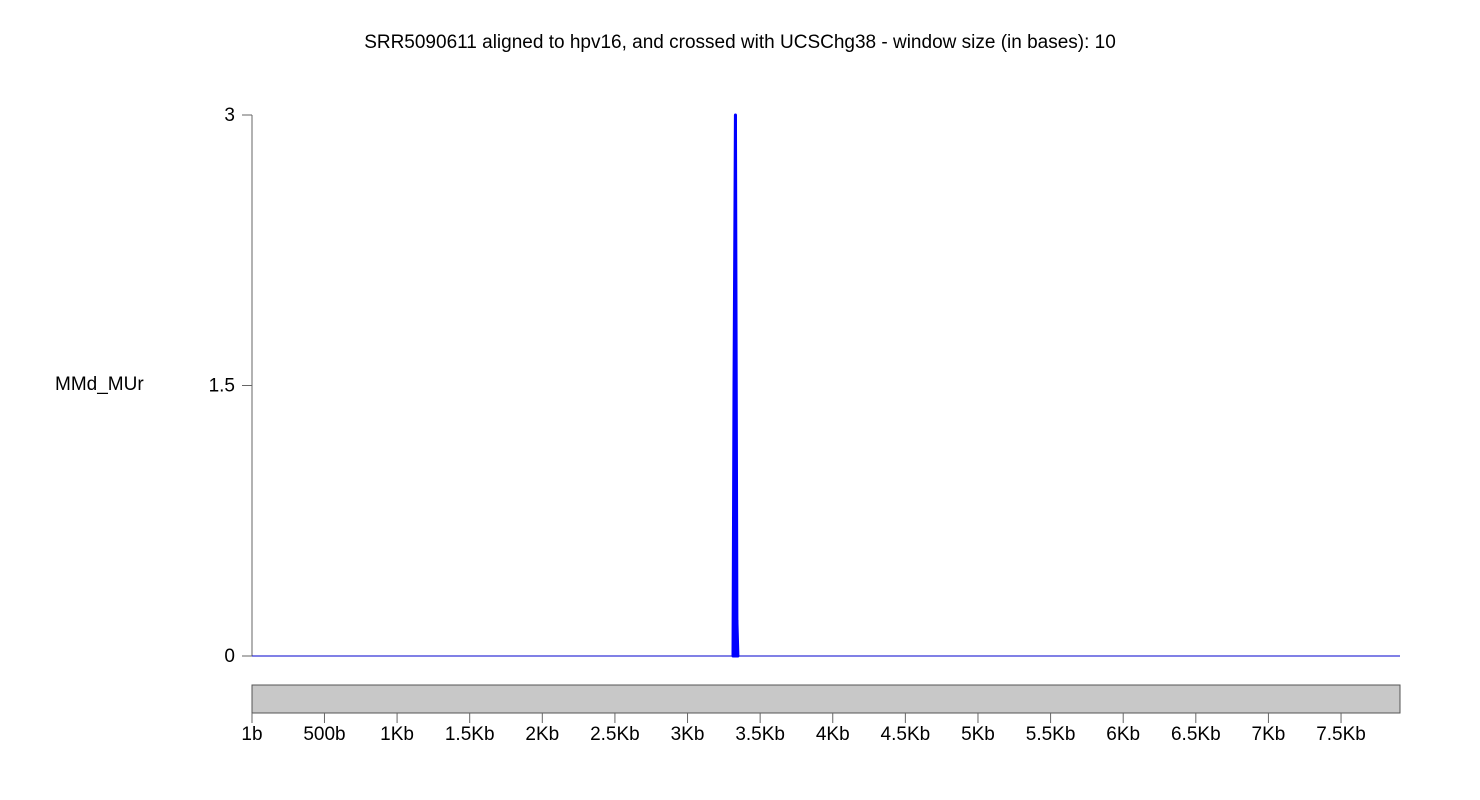 This screenshot has width=1480, height=800. I want to click on y-tick-label: 1.5, so click(222, 386).